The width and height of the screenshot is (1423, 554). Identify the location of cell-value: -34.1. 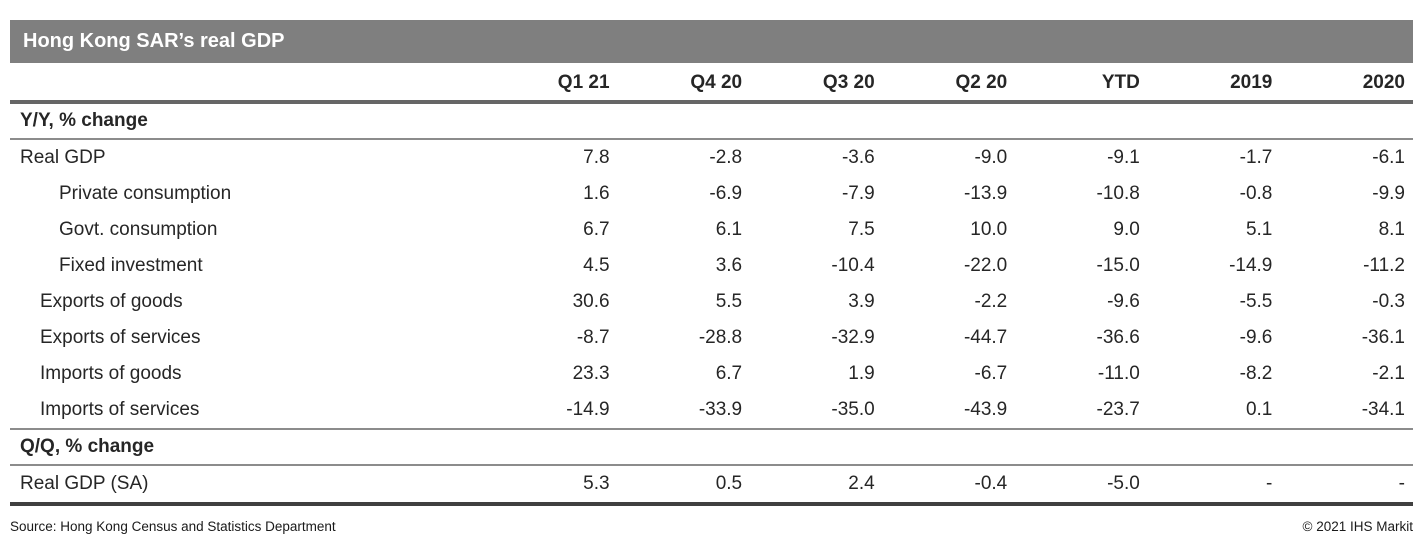
(1383, 409).